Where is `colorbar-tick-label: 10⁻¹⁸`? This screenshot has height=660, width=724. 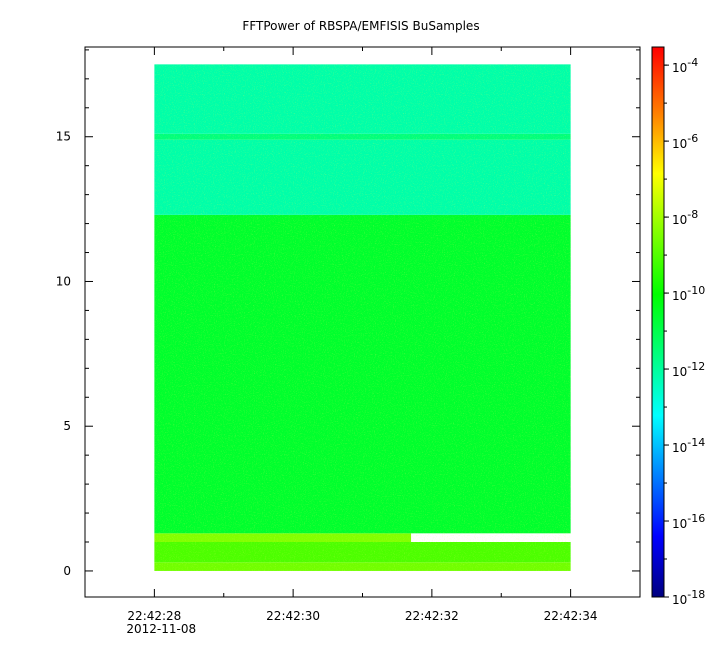
colorbar-tick-label: 10⁻¹⁸ is located at coordinates (688, 597).